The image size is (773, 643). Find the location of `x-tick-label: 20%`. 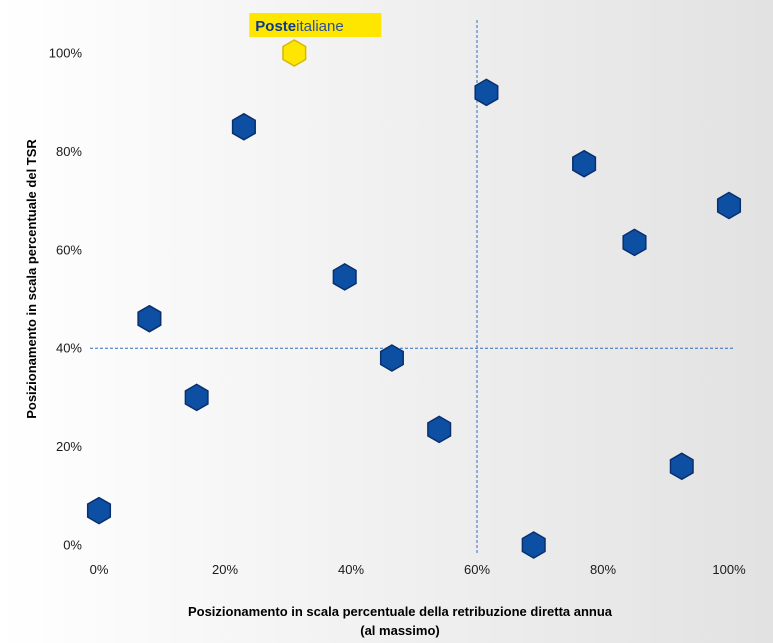

x-tick-label: 20% is located at coordinates (225, 569).